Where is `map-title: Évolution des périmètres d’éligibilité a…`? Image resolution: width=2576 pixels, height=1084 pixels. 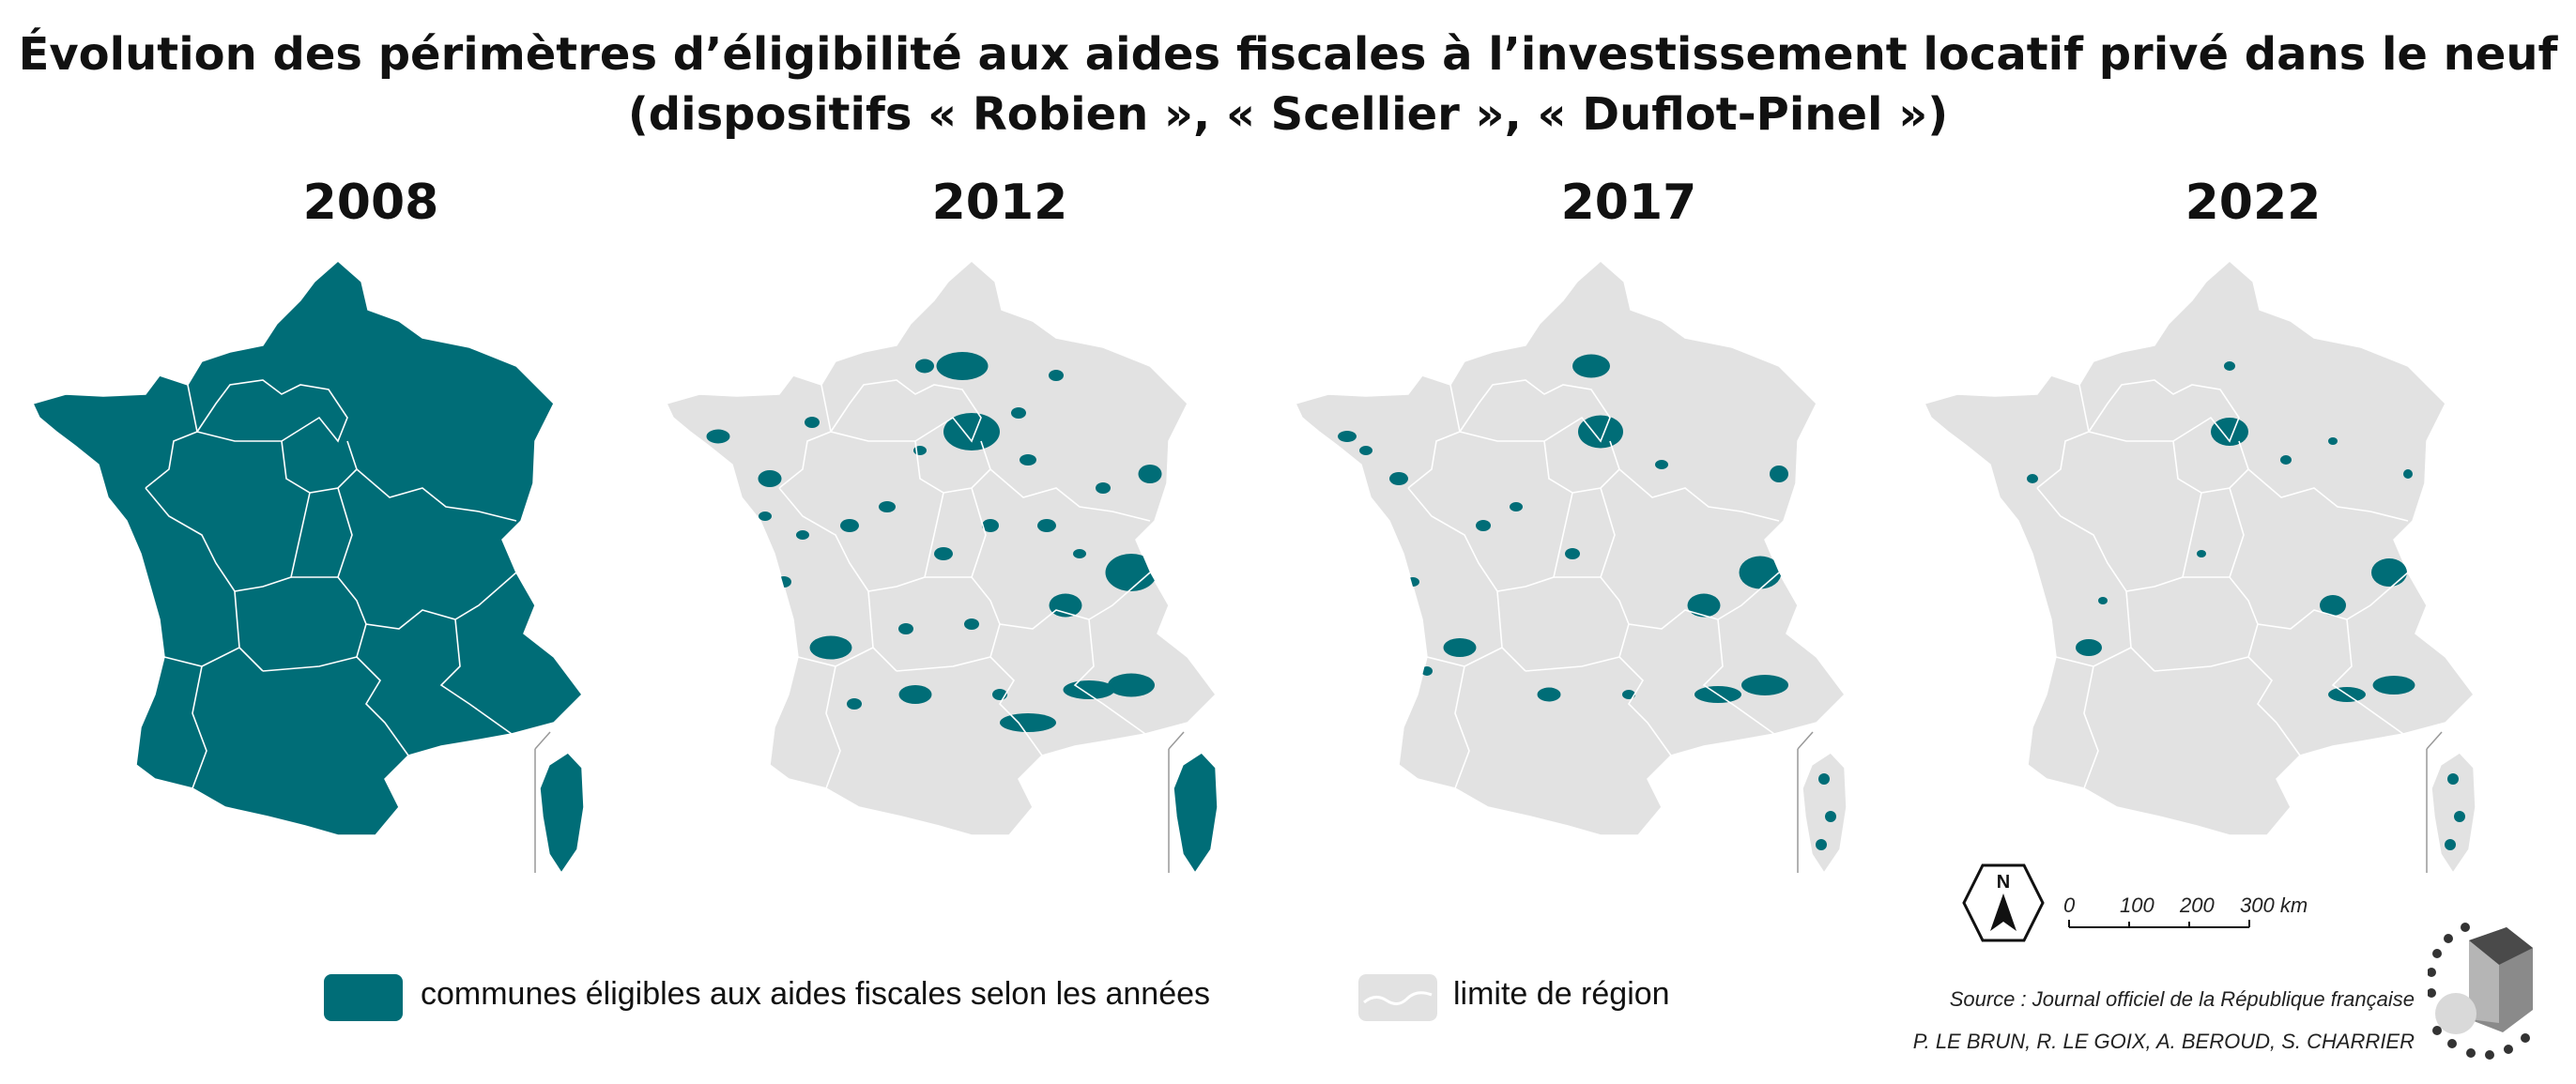 map-title: Évolution des périmètres d’éligibilité a… is located at coordinates (1288, 84).